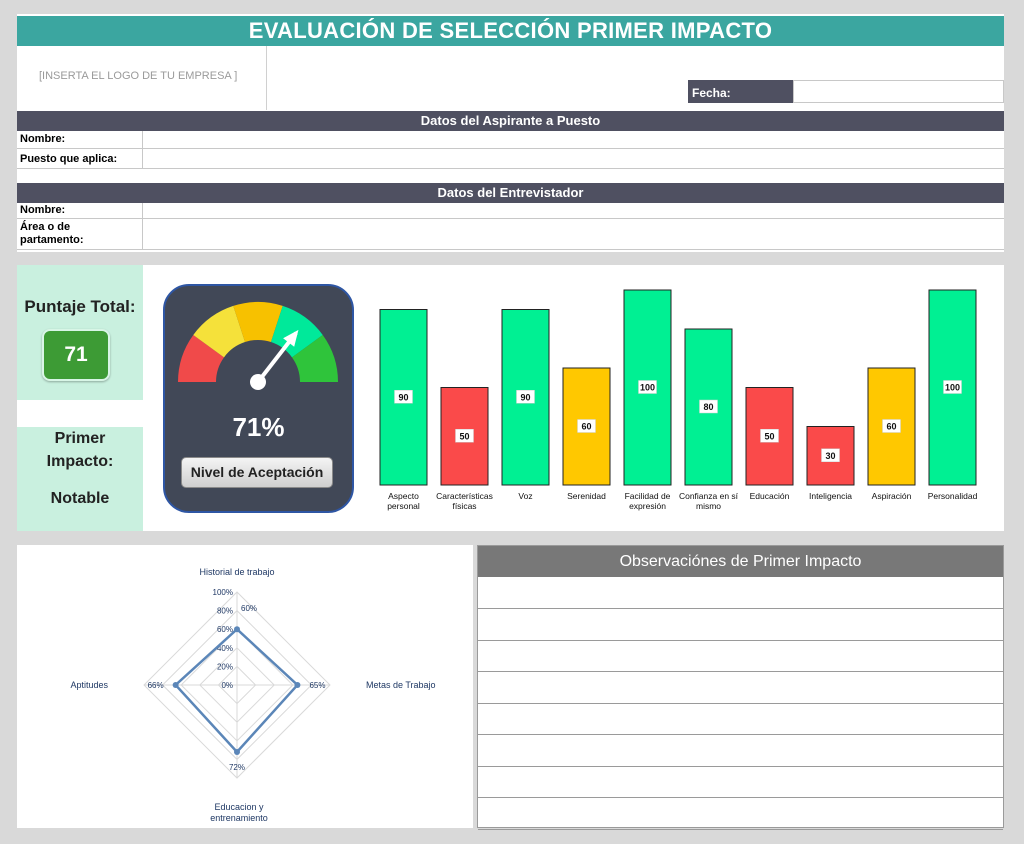 The width and height of the screenshot is (1024, 844). I want to click on gauge-pivot, so click(258, 382).